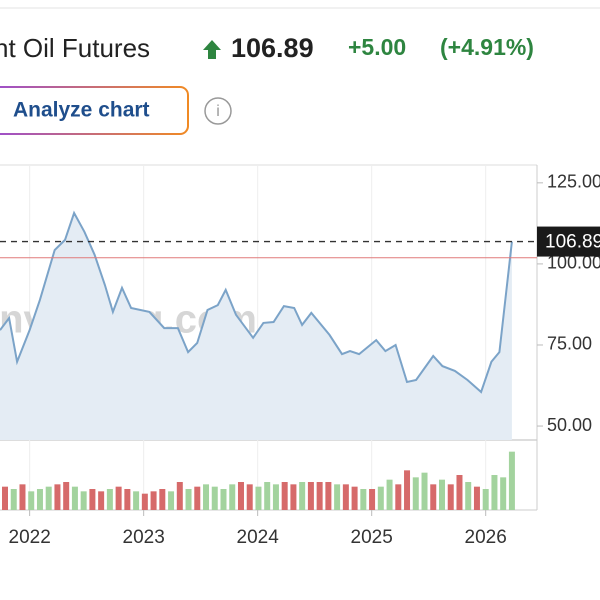 This screenshot has height=600, width=600. I want to click on x-tick-label: 2024, so click(258, 537).